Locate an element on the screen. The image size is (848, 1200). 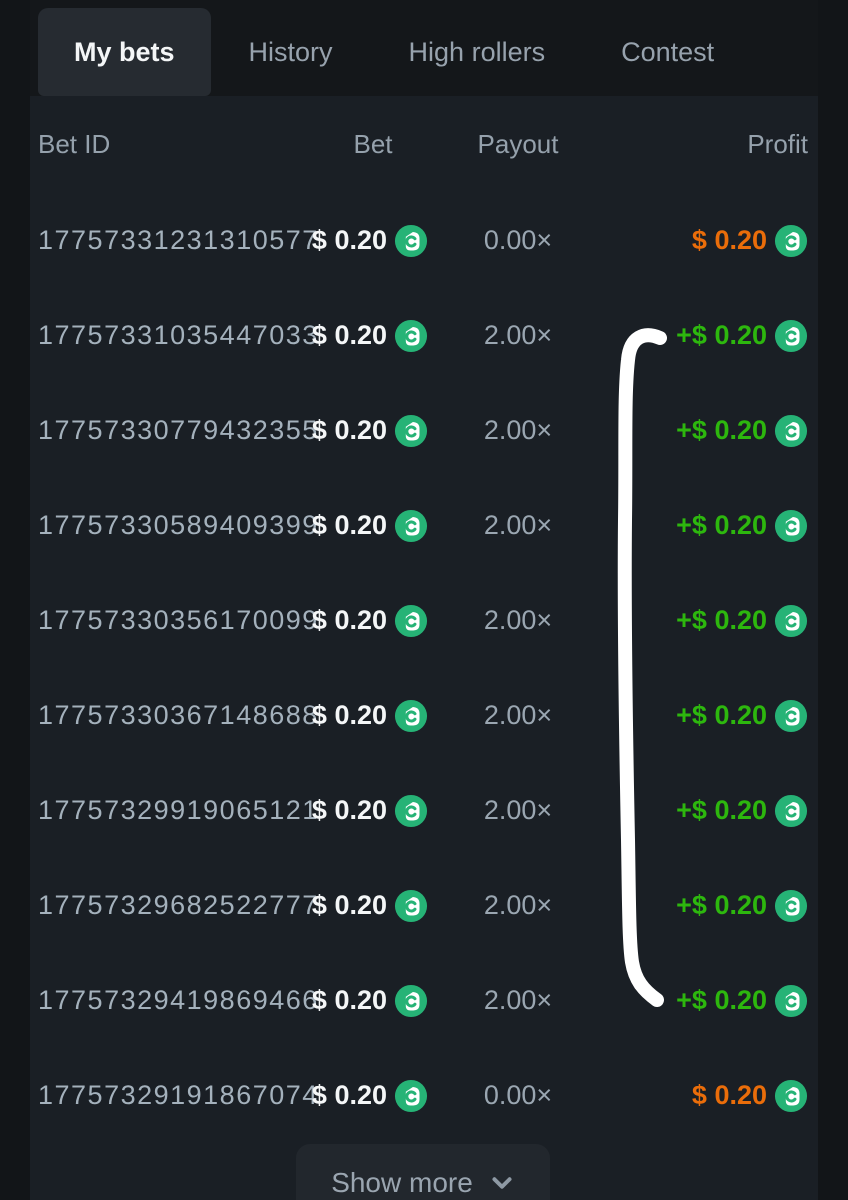
tab-bar: My bets History High rollers Contest is located at coordinates (424, 48).